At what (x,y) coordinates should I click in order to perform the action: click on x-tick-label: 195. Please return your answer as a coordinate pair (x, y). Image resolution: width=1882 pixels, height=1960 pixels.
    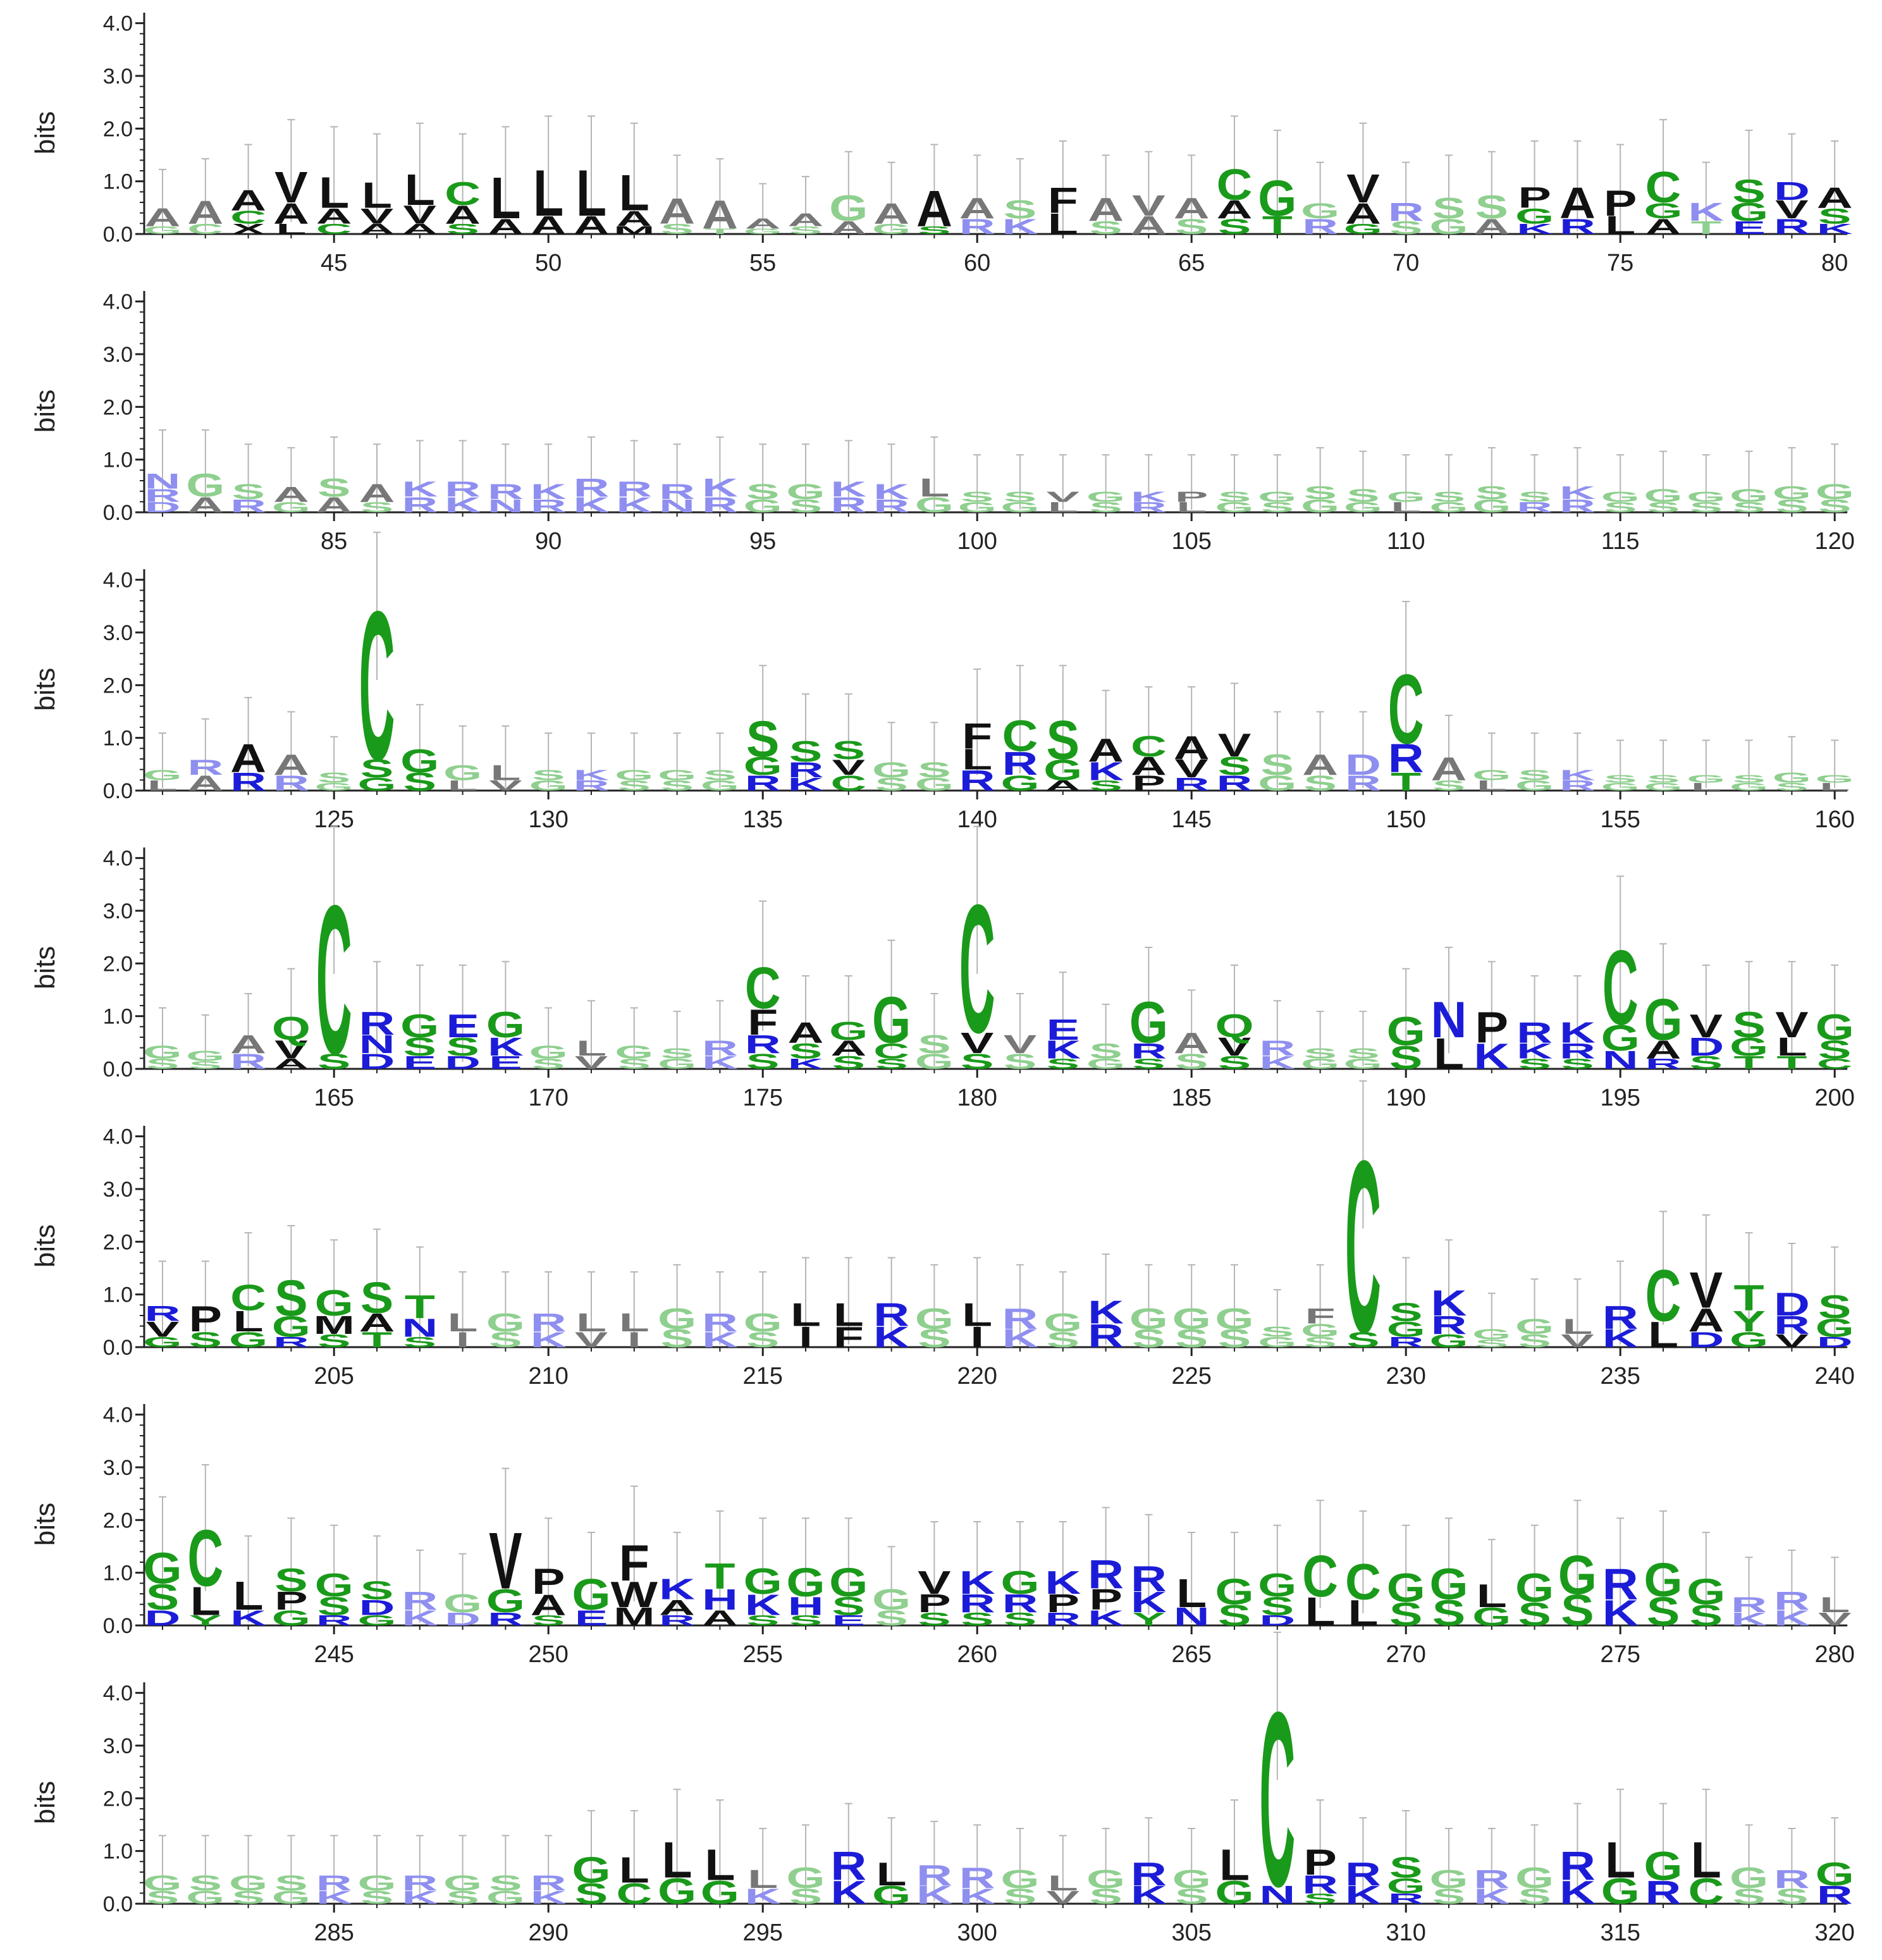
    Looking at the image, I should click on (1620, 1098).